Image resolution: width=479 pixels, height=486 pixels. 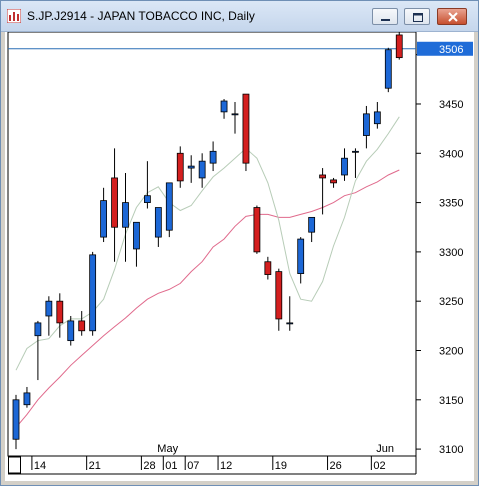 I want to click on x-month-label: May, so click(x=167, y=449).